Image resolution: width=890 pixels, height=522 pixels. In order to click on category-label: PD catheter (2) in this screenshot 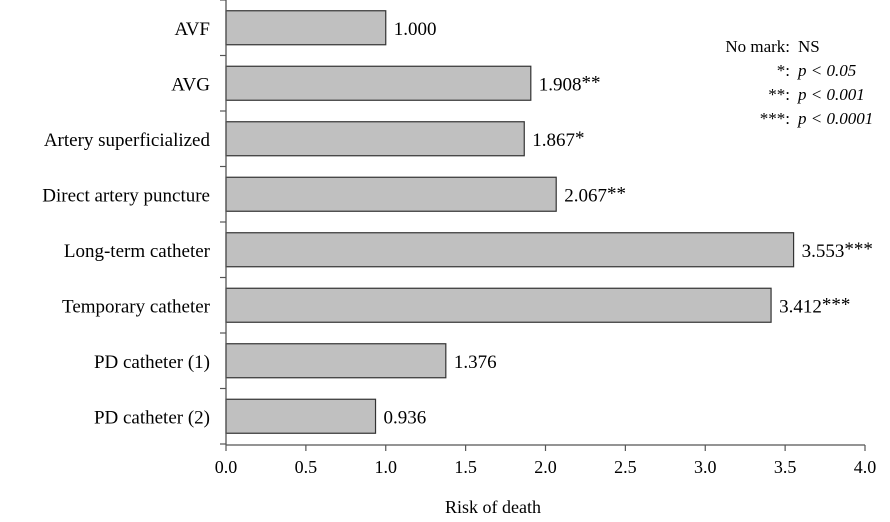, I will do `click(152, 417)`.